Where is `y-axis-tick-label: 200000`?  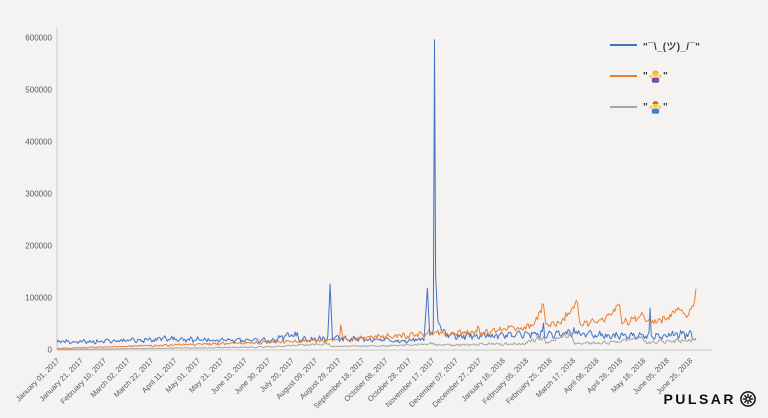
y-axis-tick-label: 200000 is located at coordinates (38, 246).